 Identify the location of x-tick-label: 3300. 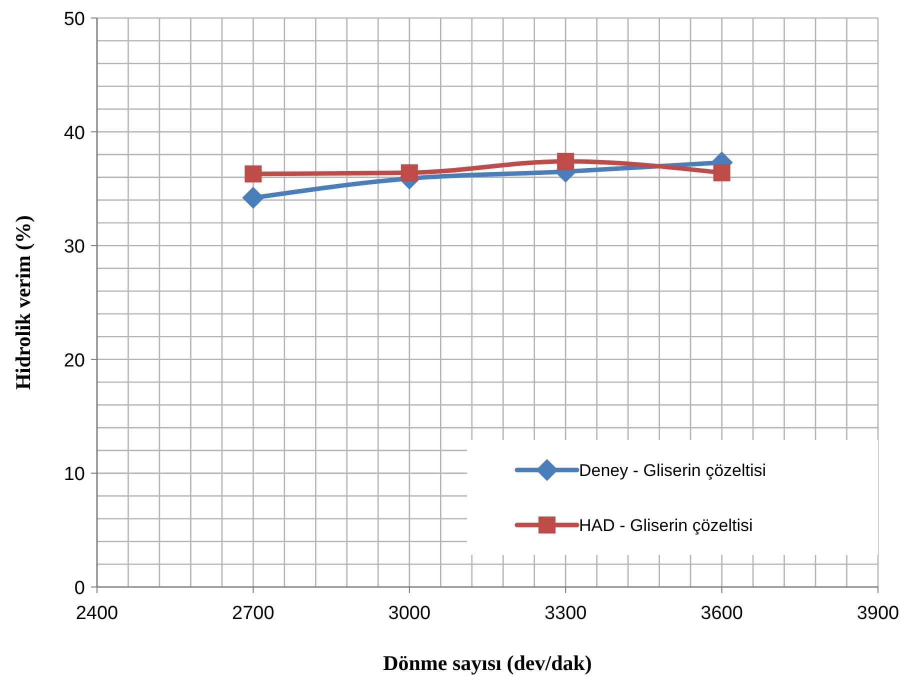
(565, 613).